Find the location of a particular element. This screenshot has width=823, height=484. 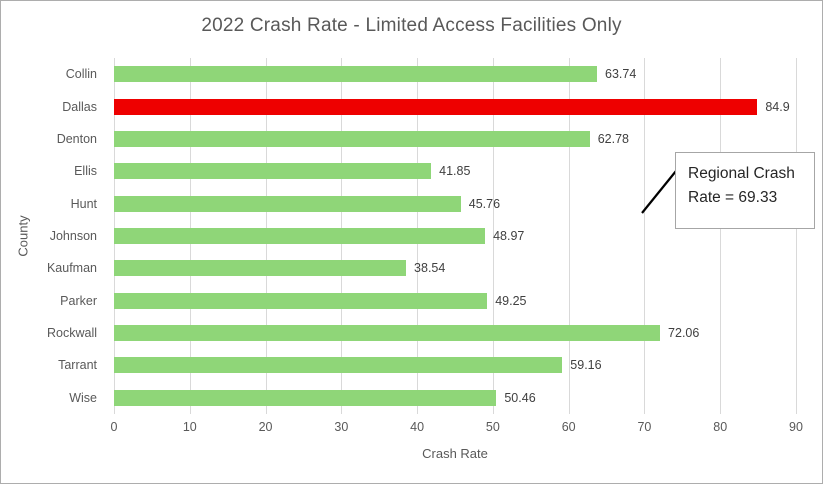

bar-denton is located at coordinates (352, 138).